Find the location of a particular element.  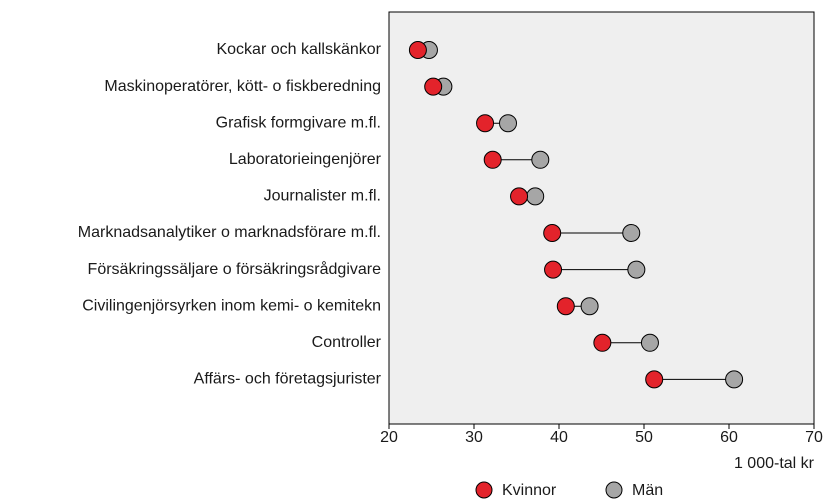

category-label: Controller is located at coordinates (347, 342).